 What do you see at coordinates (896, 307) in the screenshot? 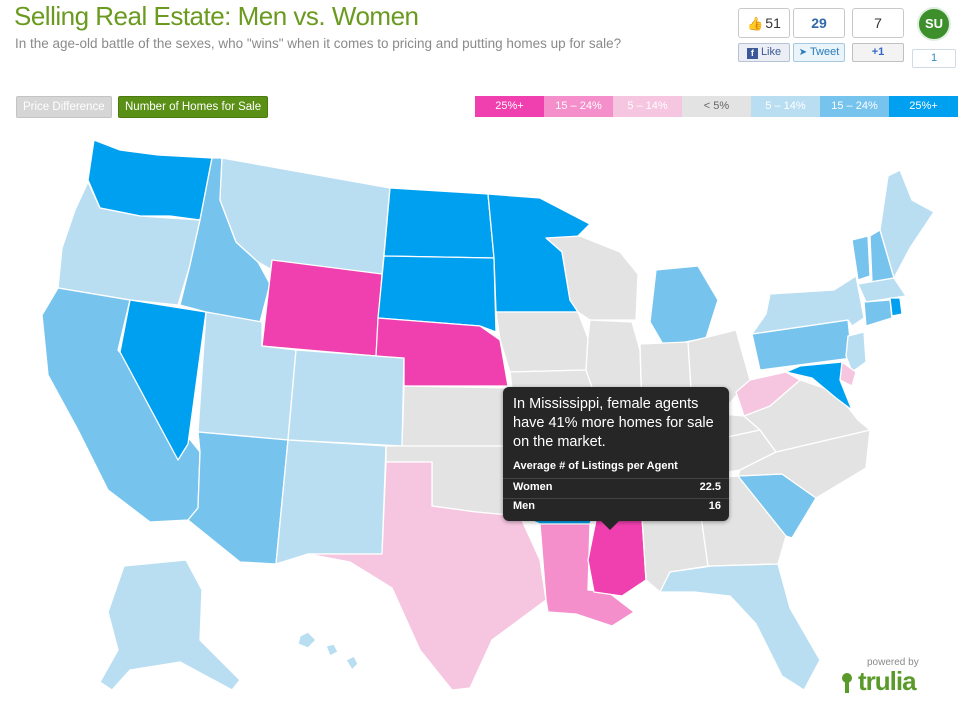
I see `state-ri` at bounding box center [896, 307].